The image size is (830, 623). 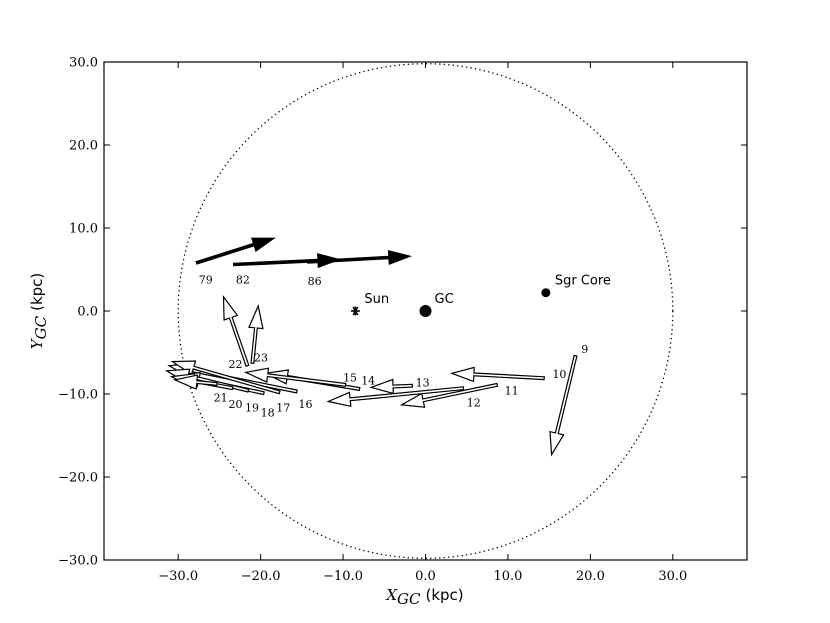 What do you see at coordinates (41, 327) in the screenshot?
I see `y-axis-label-subscript: GC` at bounding box center [41, 327].